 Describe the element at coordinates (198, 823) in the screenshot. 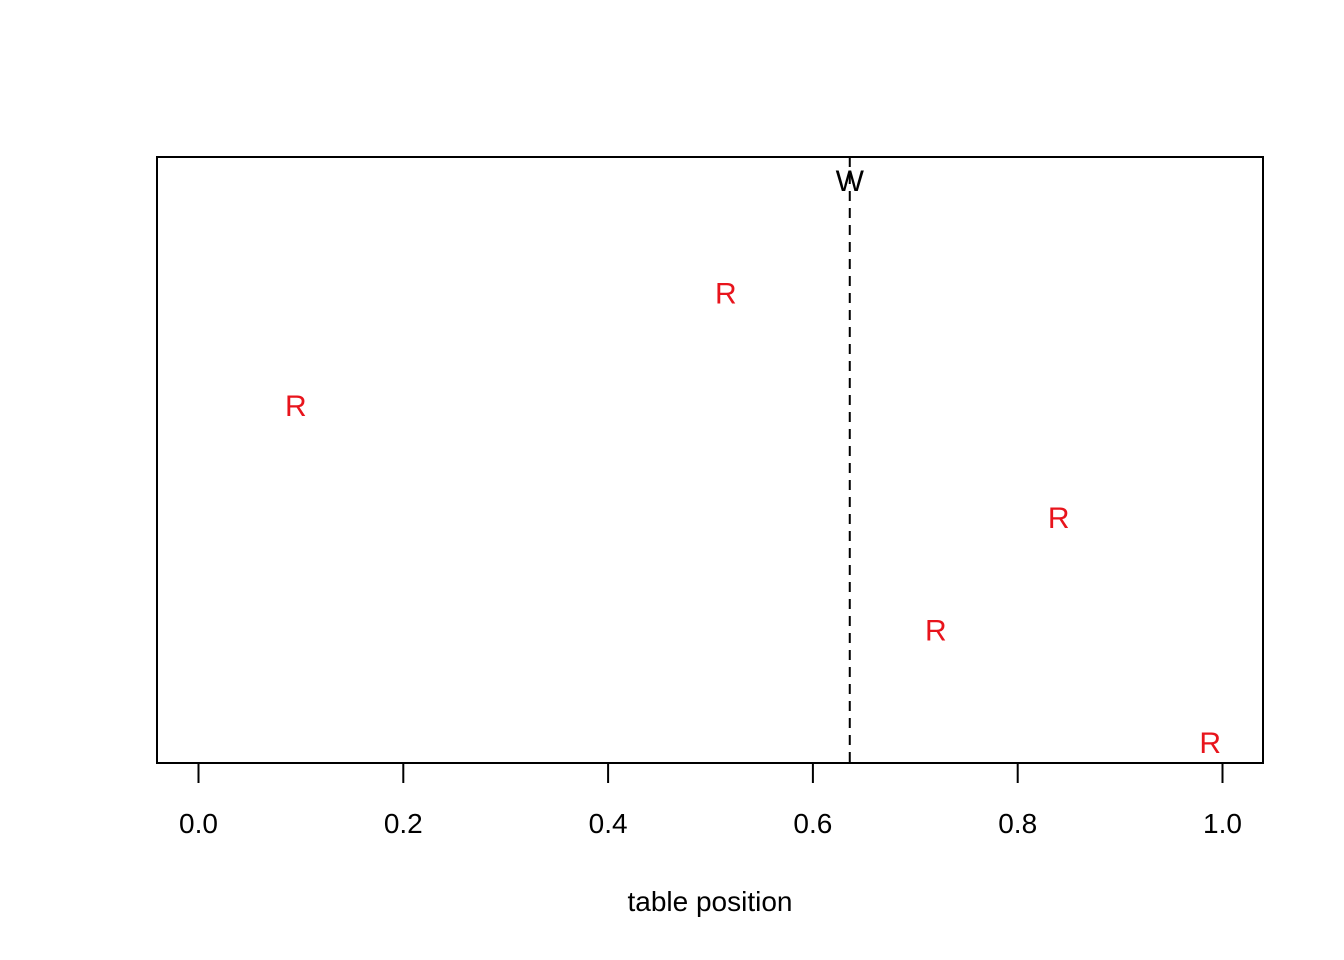

I see `x-tick-label: 0.0` at that location.